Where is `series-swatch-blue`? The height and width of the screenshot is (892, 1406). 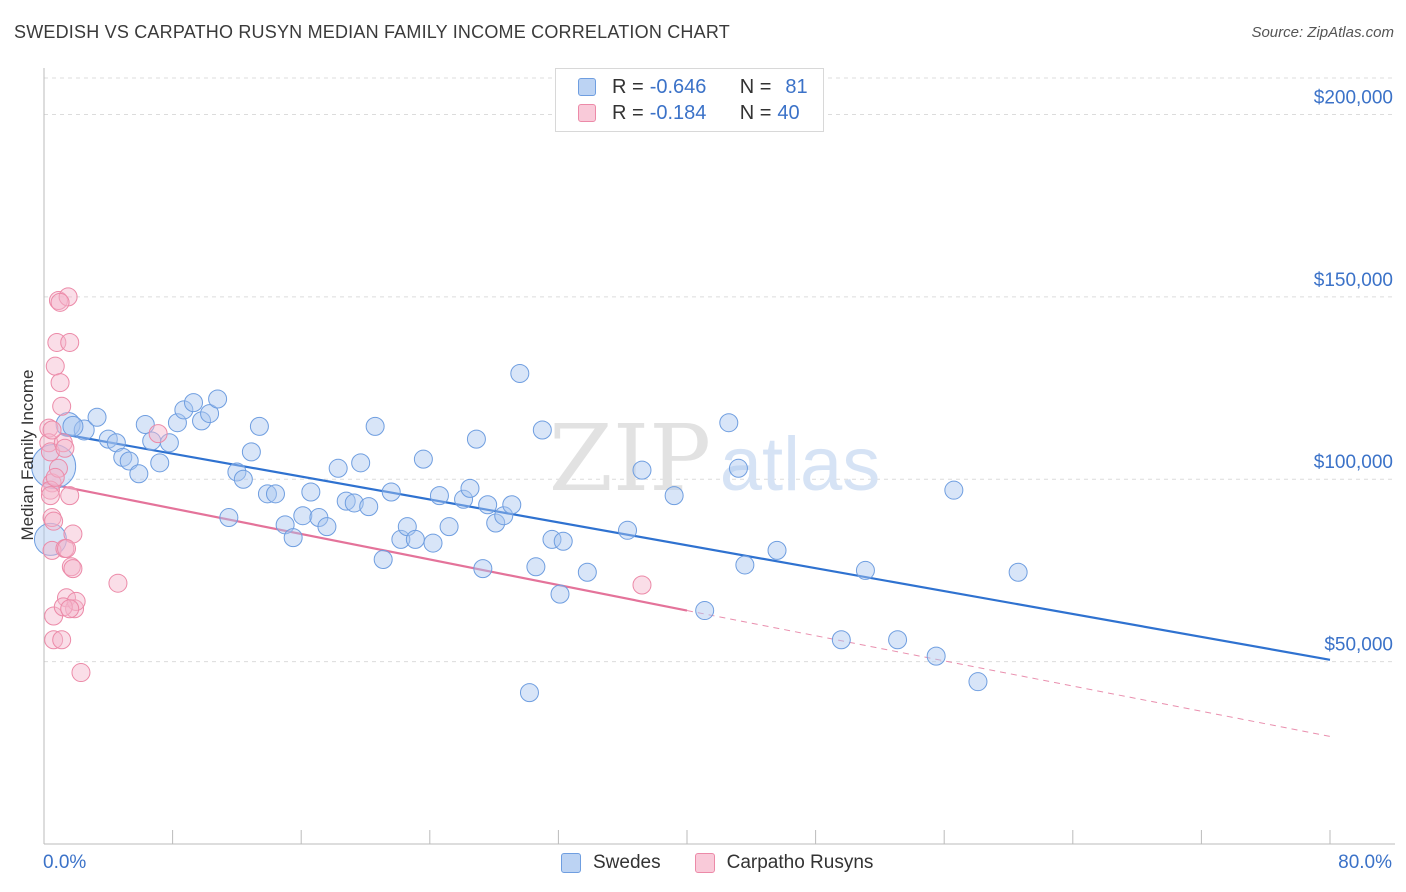 series-swatch-blue is located at coordinates (571, 863).